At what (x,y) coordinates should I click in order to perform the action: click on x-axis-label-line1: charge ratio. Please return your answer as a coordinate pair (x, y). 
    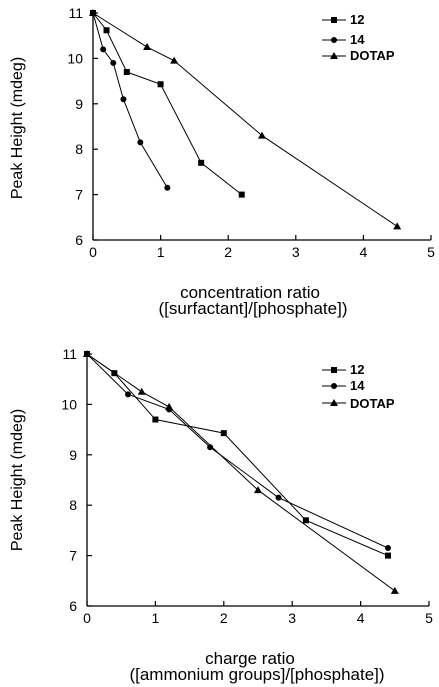
    Looking at the image, I should click on (250, 658).